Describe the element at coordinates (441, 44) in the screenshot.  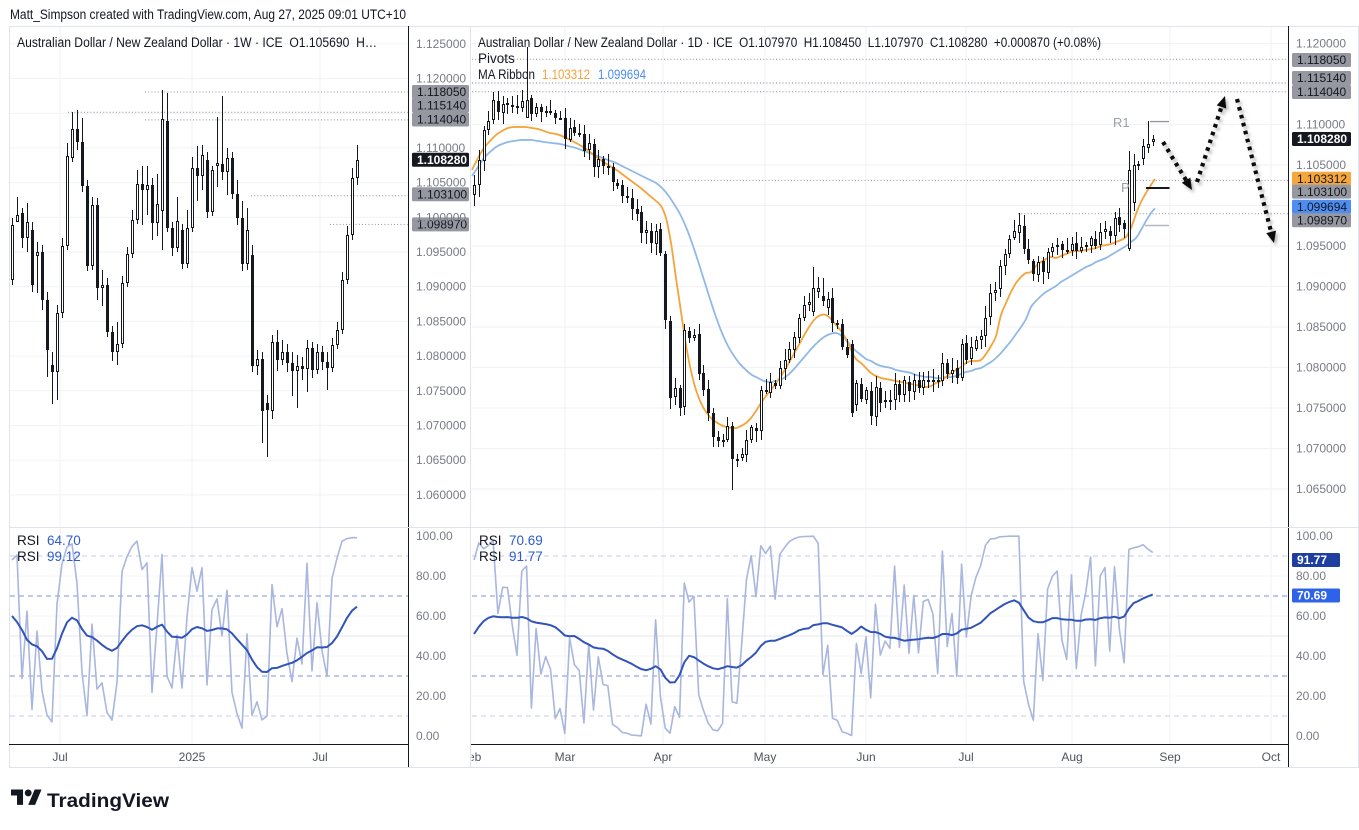
I see `svg-text: 1.125000` at that location.